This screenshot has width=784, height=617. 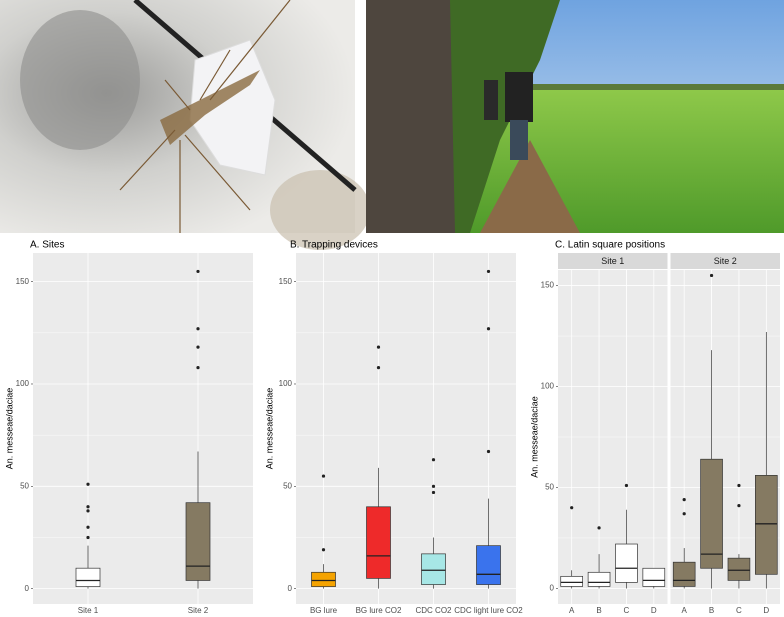 What do you see at coordinates (324, 610) in the screenshot?
I see `x-tick-label: BG lure` at bounding box center [324, 610].